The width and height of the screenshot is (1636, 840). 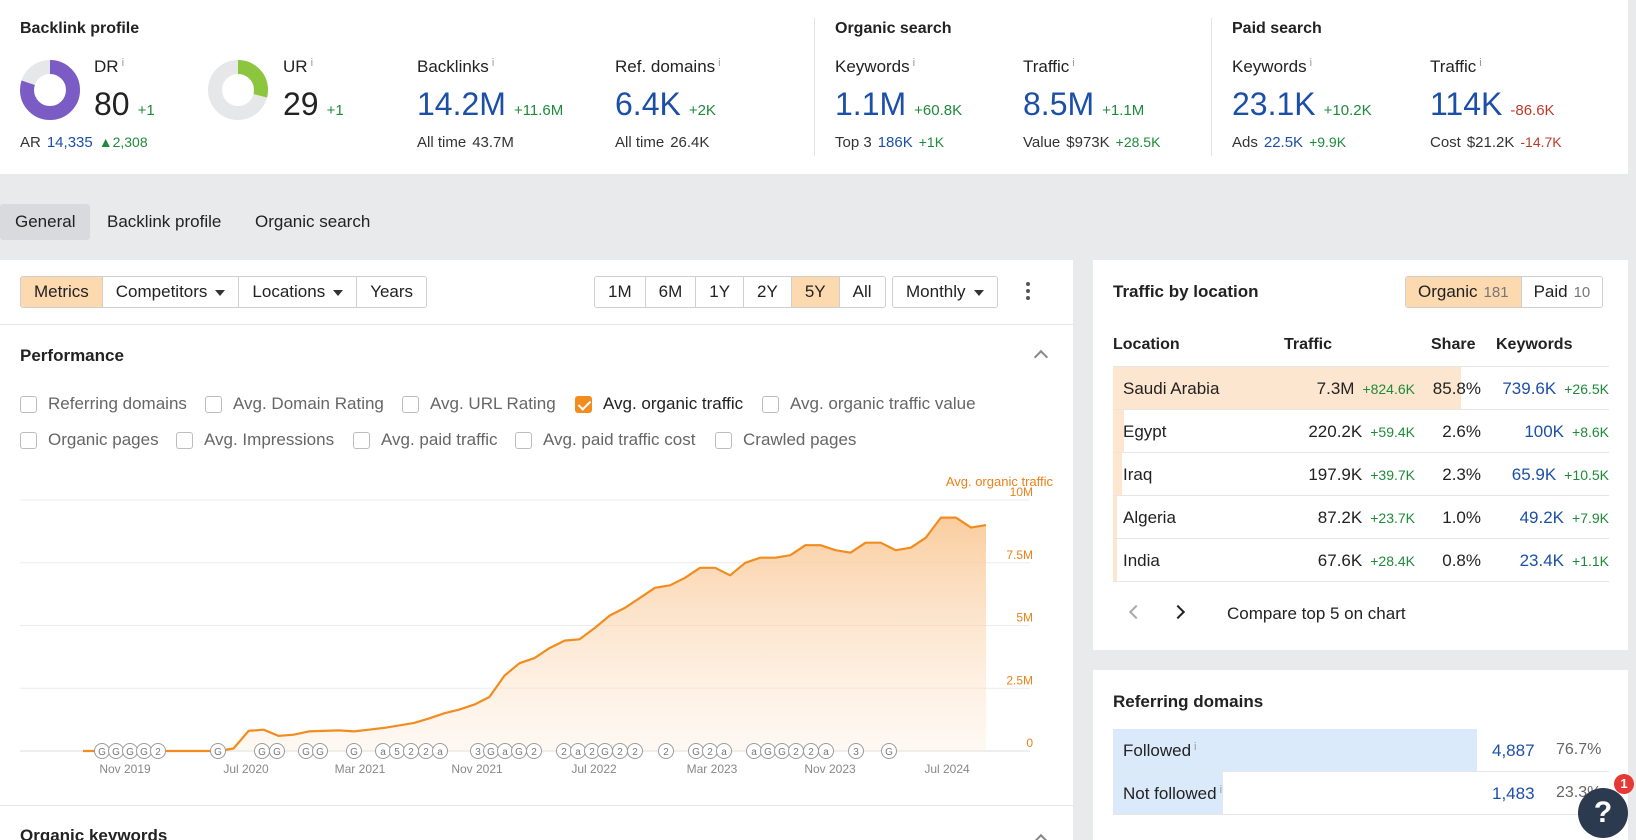 I want to click on checkbox-avg-paid-traffic: Avg. paid traffic, so click(x=425, y=440).